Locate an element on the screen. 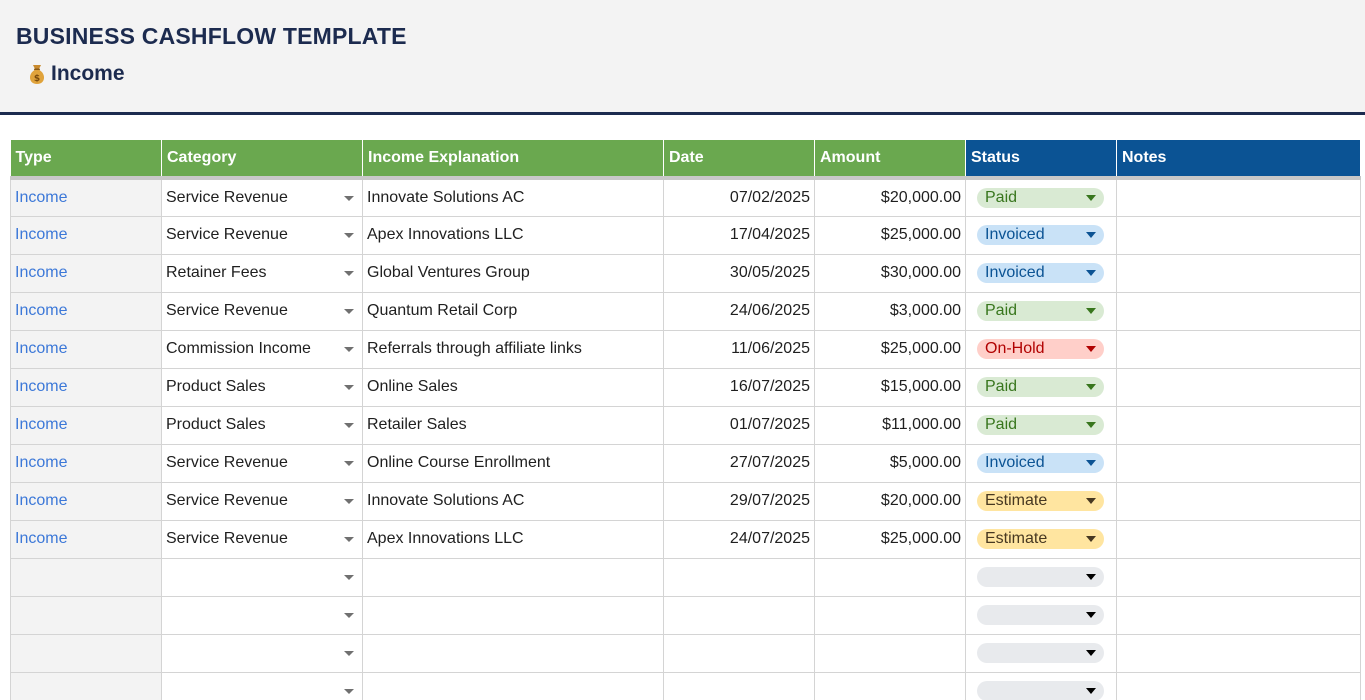  explanation-cell: Apex Innovations LLC is located at coordinates (513, 539).